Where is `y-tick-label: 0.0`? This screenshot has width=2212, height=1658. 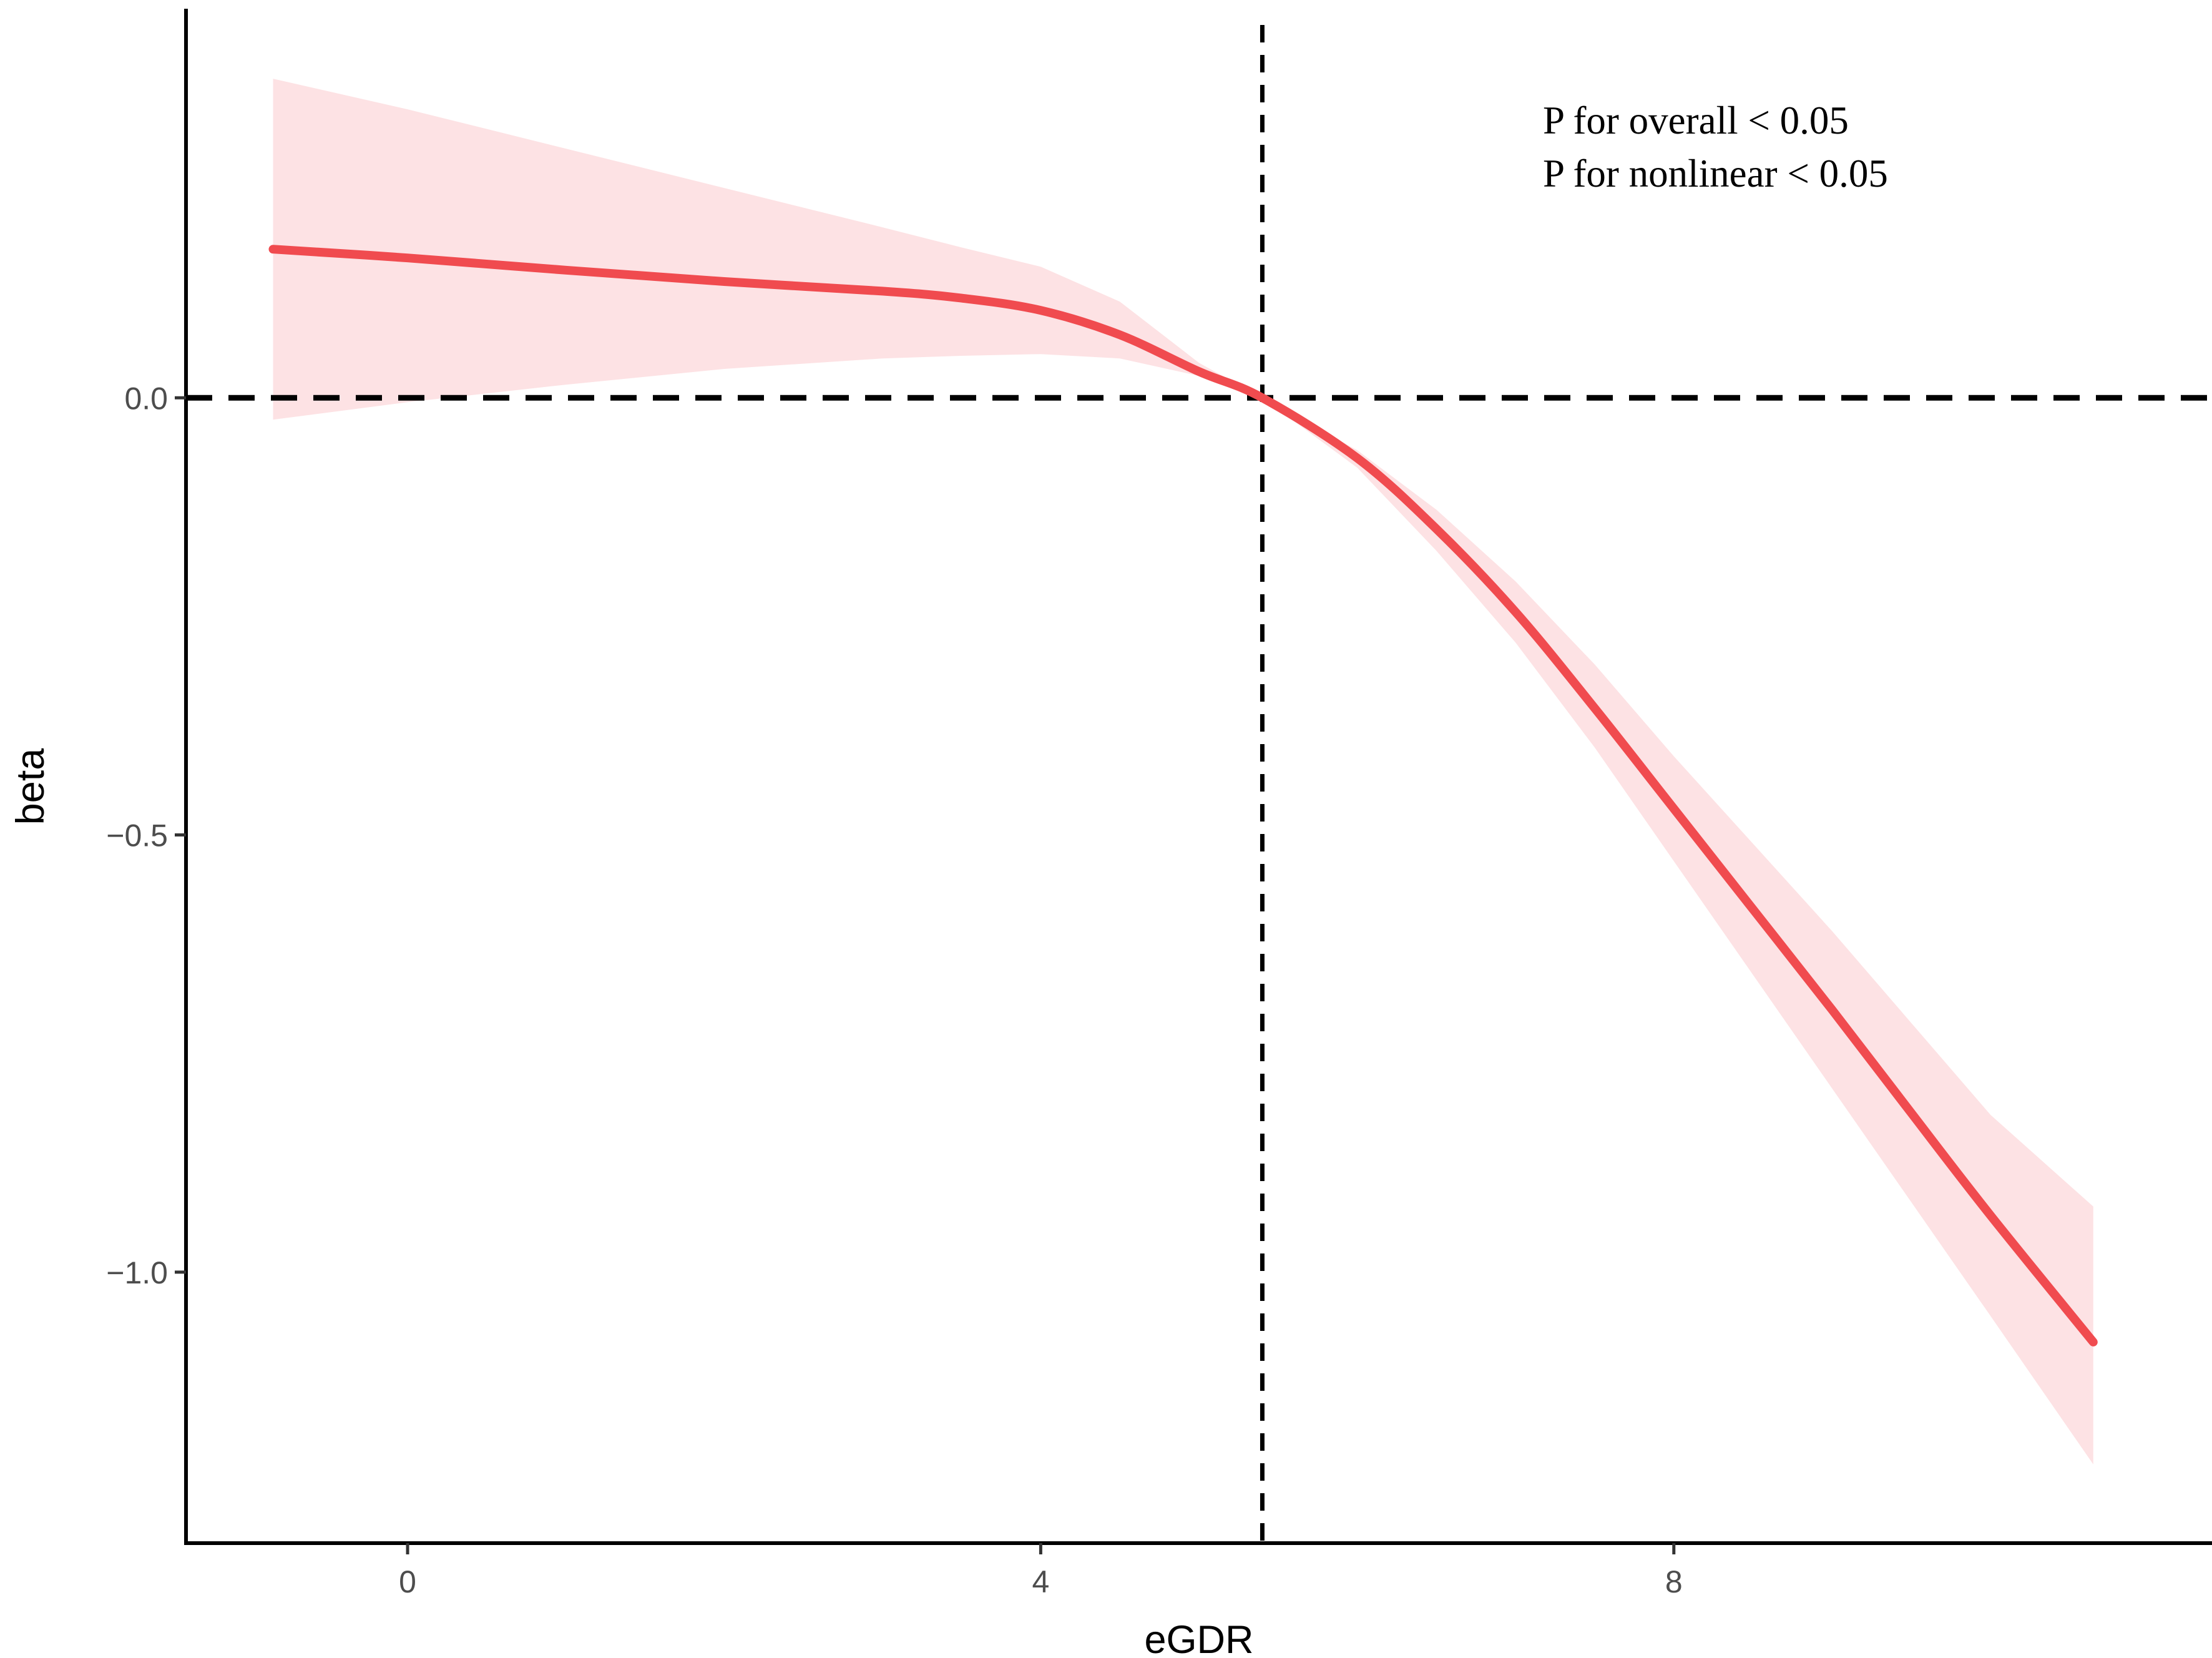
y-tick-label: 0.0 is located at coordinates (146, 398).